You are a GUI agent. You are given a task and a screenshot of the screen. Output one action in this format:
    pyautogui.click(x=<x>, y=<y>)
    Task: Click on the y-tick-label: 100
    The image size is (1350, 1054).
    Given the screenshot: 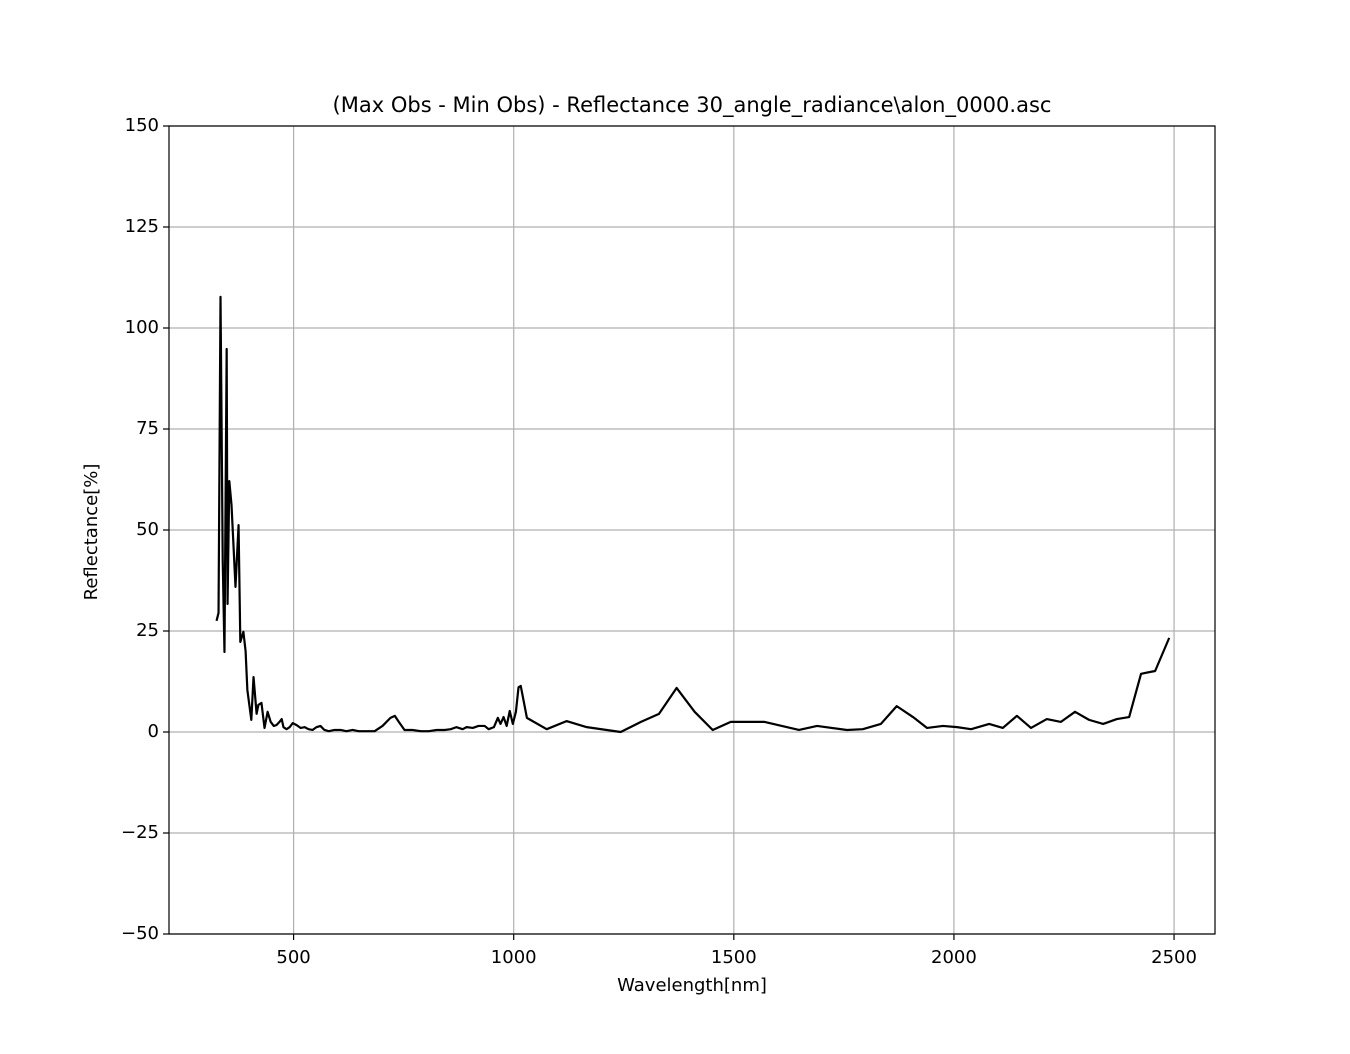 What is the action you would take?
    pyautogui.click(x=142, y=327)
    